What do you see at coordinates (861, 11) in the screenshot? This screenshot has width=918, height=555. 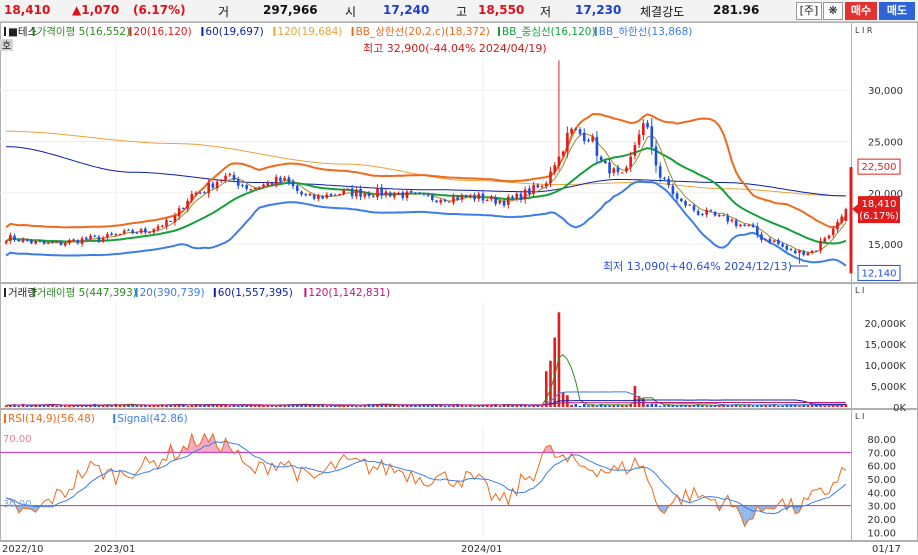 I see `buy-button: 매수` at bounding box center [861, 11].